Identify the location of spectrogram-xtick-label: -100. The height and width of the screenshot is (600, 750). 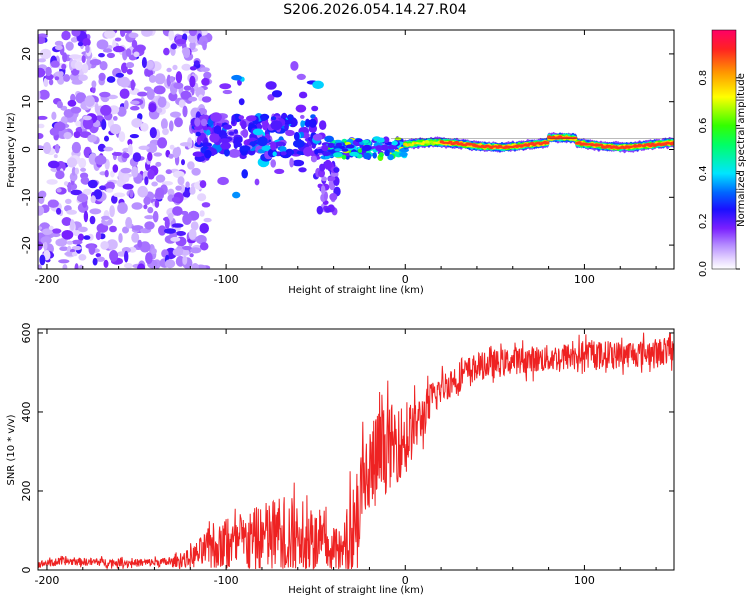
(226, 279).